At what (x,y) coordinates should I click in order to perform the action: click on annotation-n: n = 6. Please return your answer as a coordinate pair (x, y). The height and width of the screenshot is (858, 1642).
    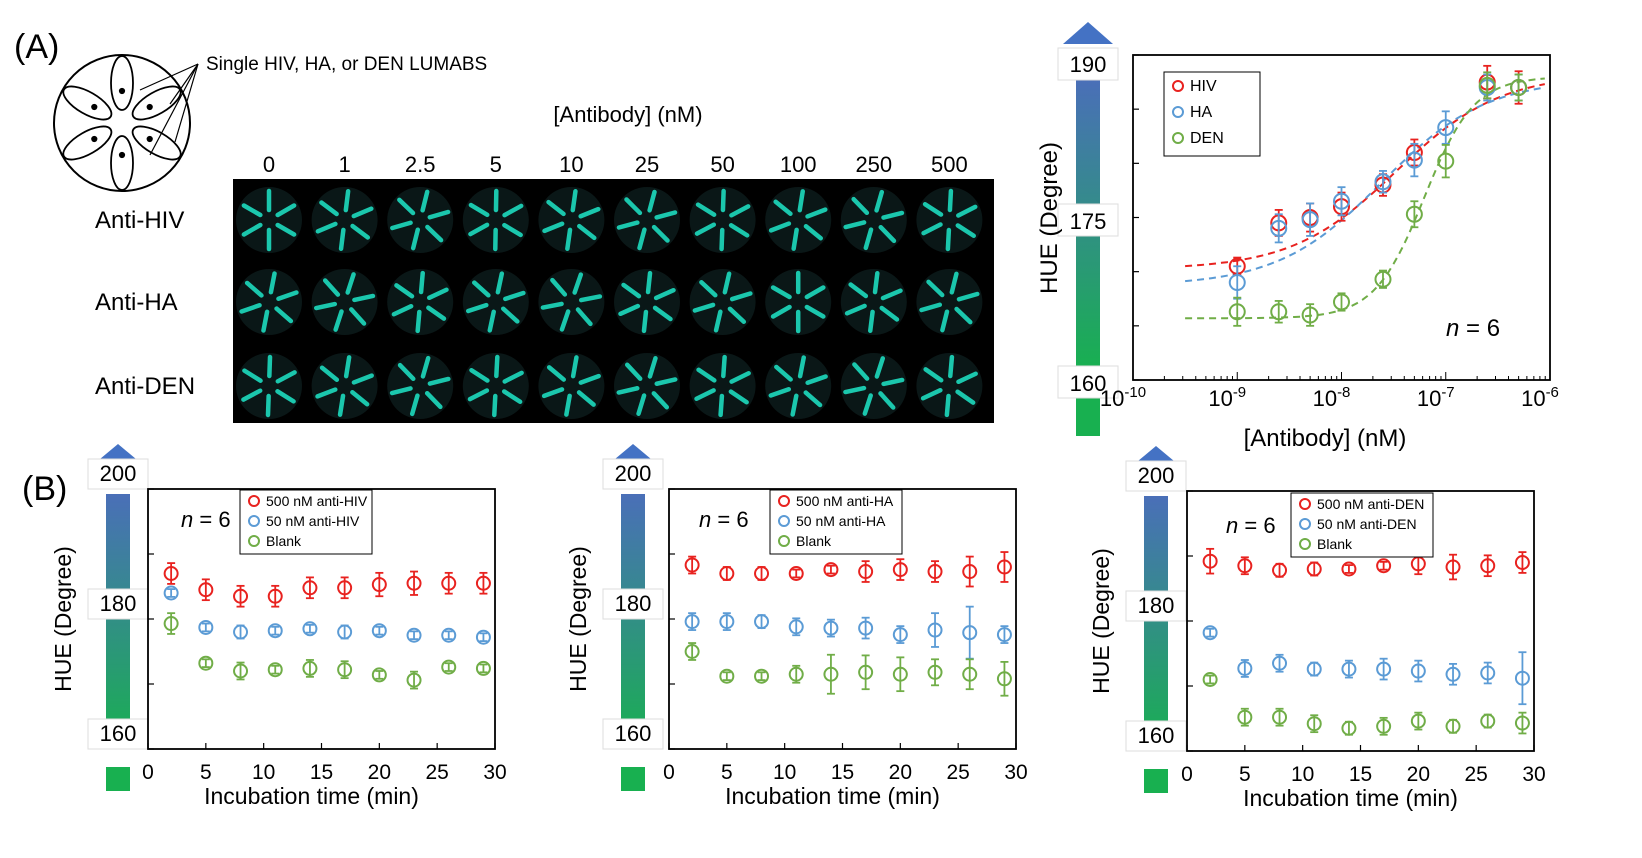
    Looking at the image, I should click on (206, 519).